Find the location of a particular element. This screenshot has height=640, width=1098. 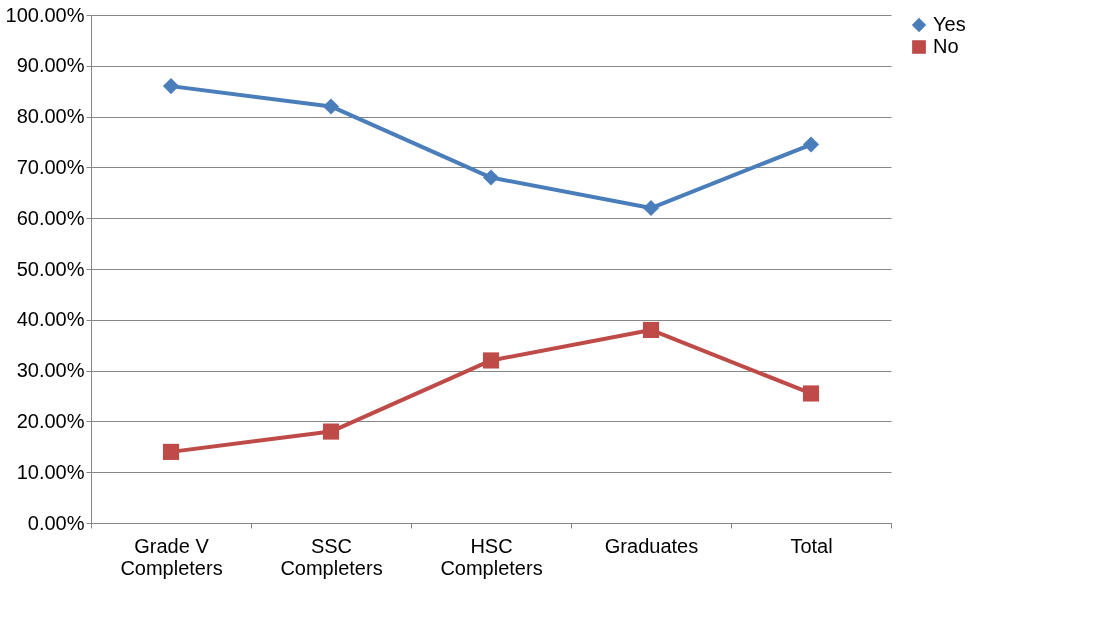

y-tick-label: 10.00% is located at coordinates (50, 471).